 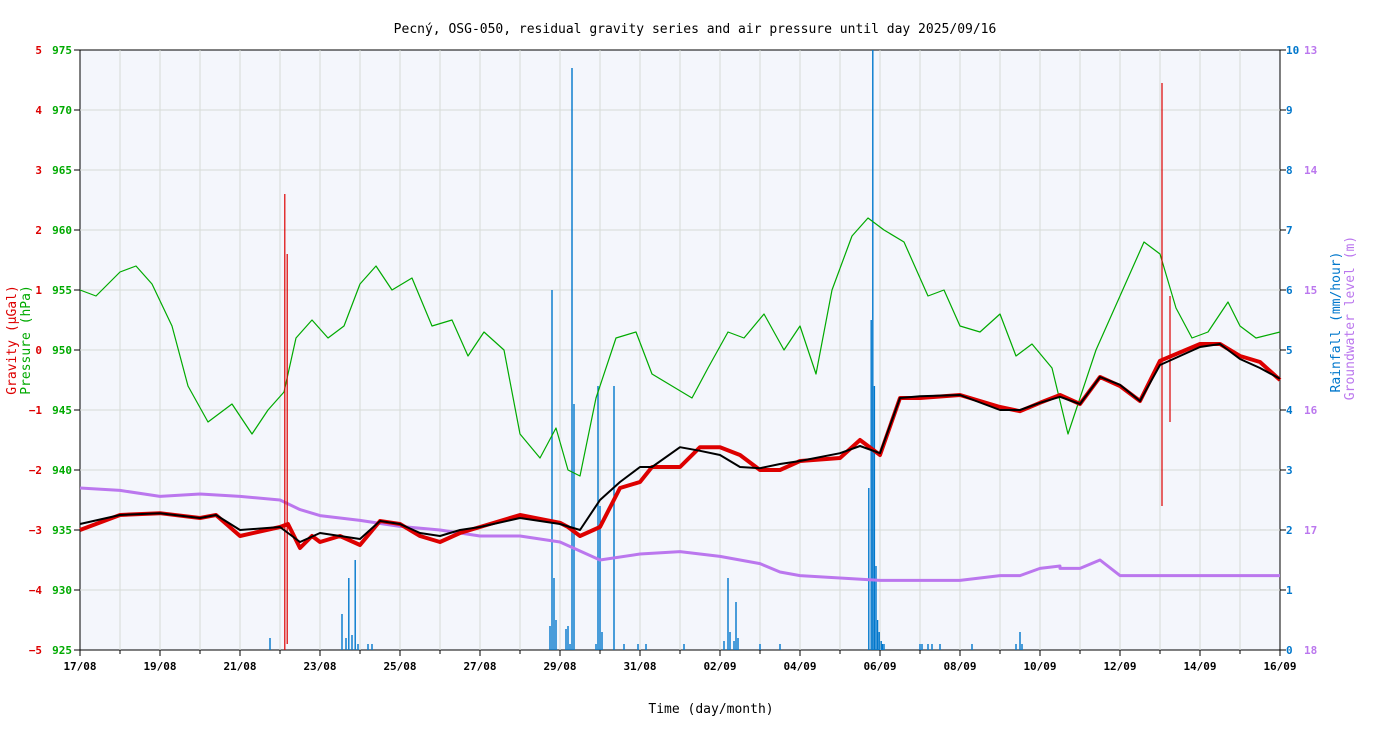 I want to click on x-tick-label: 17/08, so click(x=79, y=666).